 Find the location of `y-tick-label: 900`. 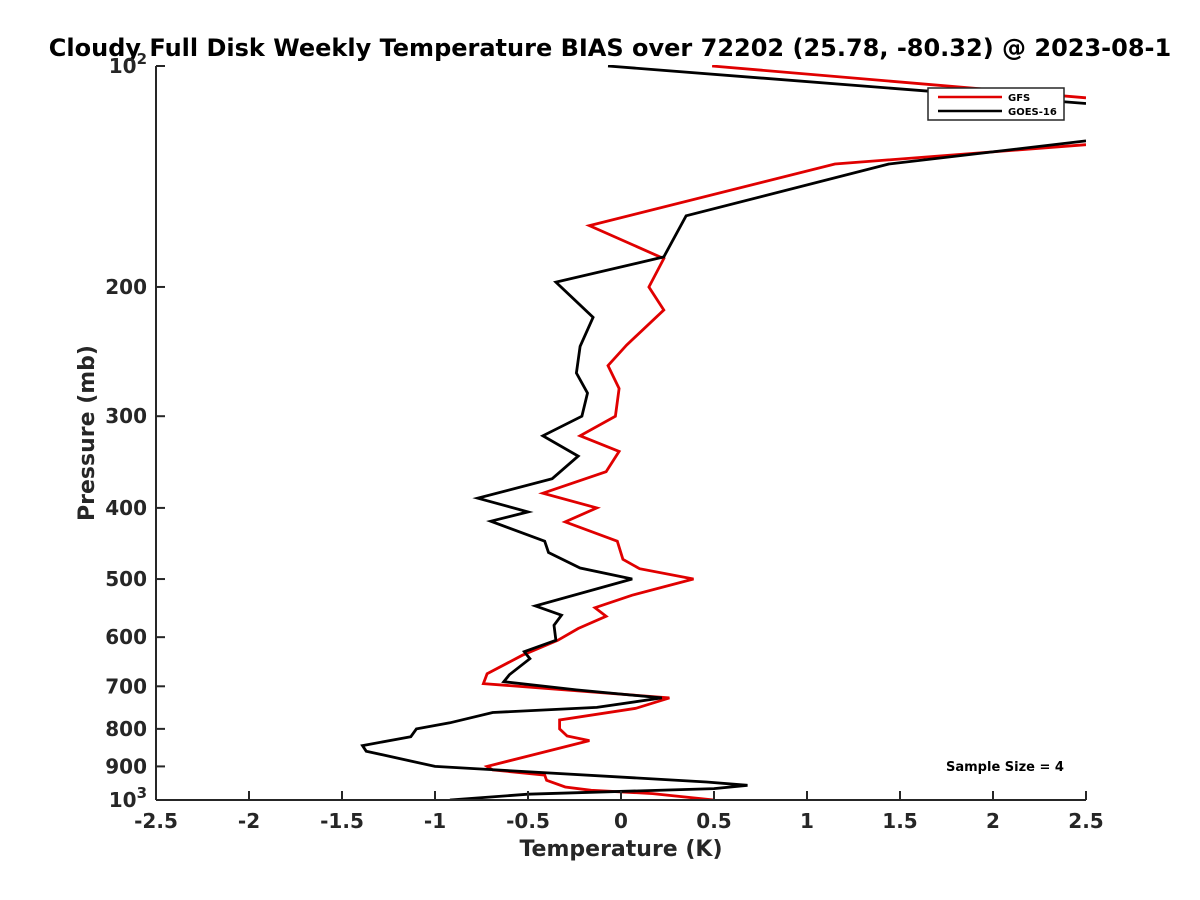

y-tick-label: 900 is located at coordinates (126, 766).